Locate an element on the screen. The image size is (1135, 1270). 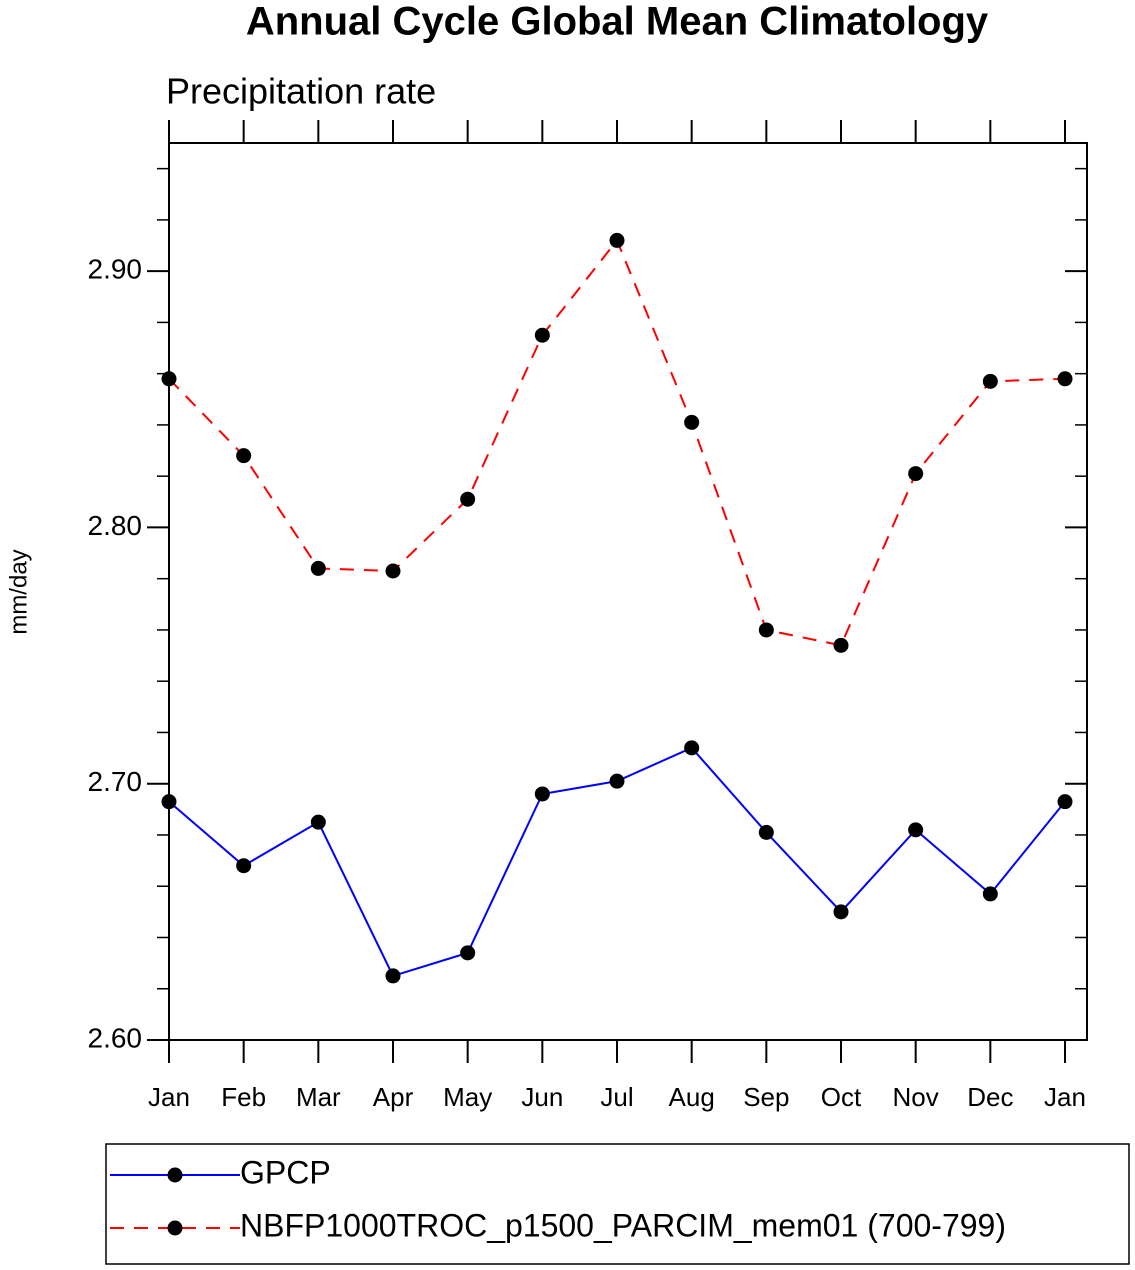
legend-label: GPCP is located at coordinates (285, 1172).